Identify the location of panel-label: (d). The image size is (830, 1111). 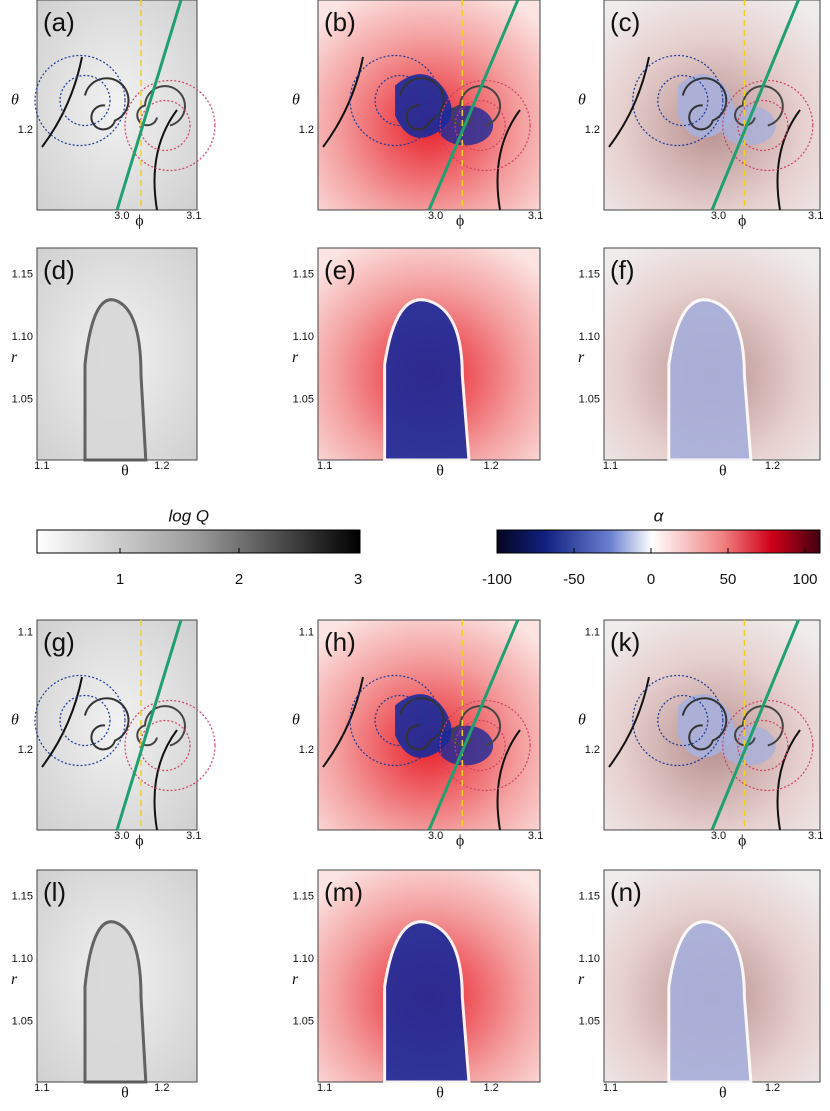
(59, 270).